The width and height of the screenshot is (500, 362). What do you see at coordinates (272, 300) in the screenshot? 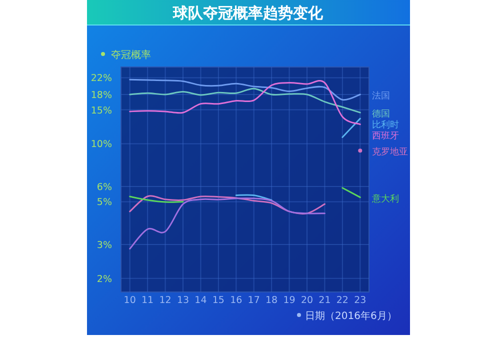
I see `x-tick-label: 18` at bounding box center [272, 300].